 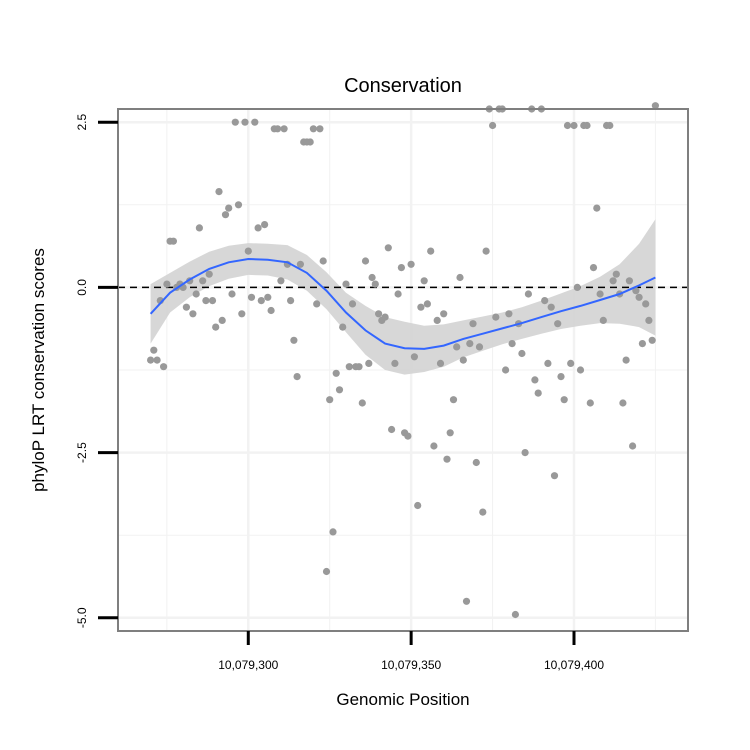 What do you see at coordinates (574, 665) in the screenshot?
I see `x-tick-label: 10,079,400` at bounding box center [574, 665].